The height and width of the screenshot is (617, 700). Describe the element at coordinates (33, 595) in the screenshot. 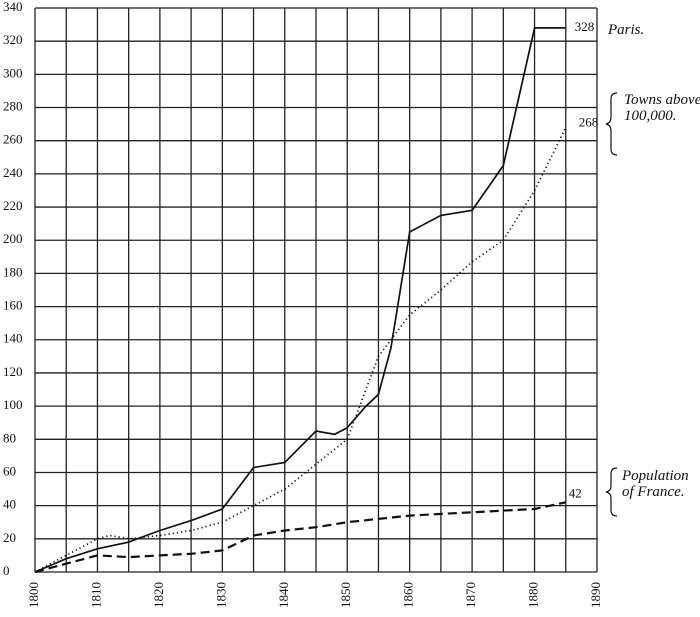

I see `x-tick-label: 1800` at that location.